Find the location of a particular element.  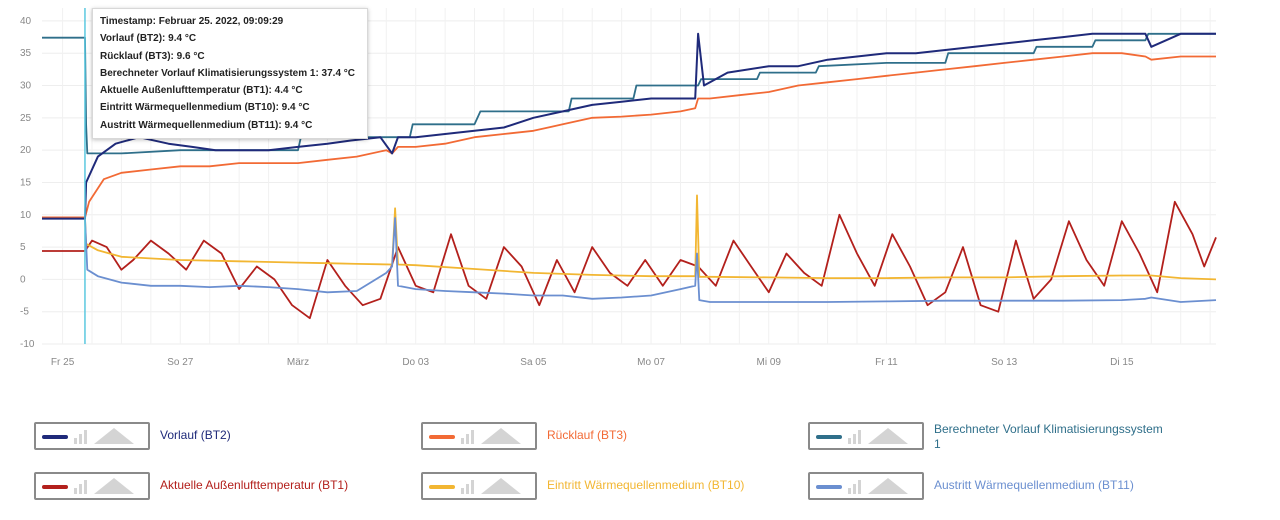

y-tick-label: 0 is located at coordinates (23, 279).